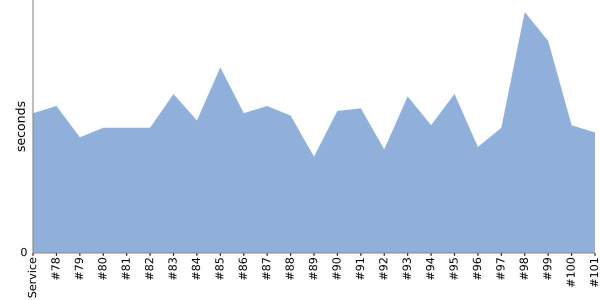 This screenshot has height=300, width=600. Describe the element at coordinates (336, 269) in the screenshot. I see `x-tick-label: #90` at that location.